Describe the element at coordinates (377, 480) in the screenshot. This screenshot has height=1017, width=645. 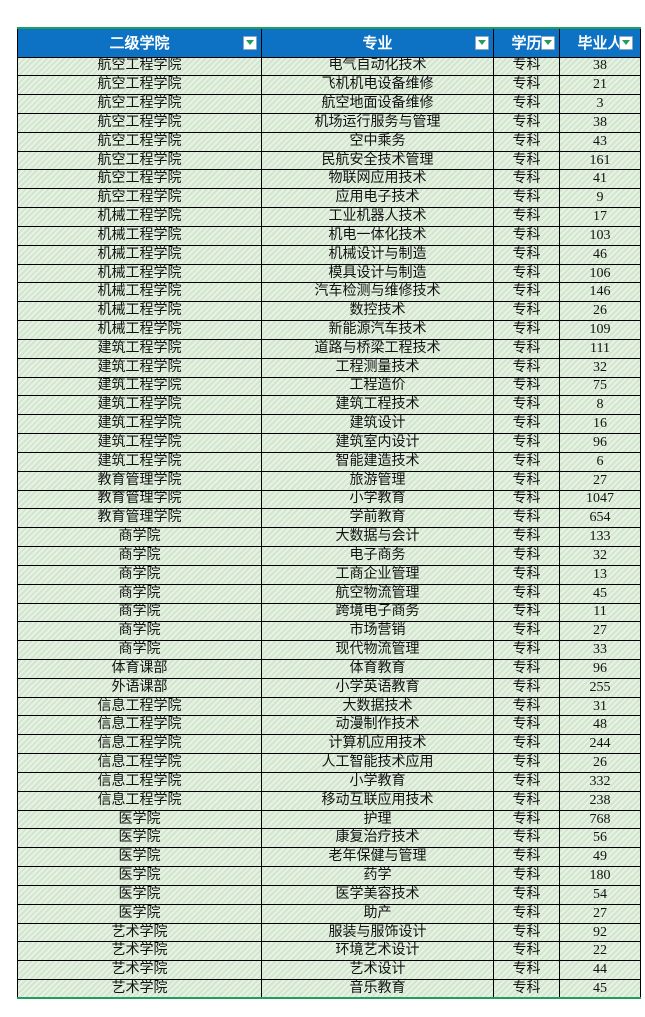
I see `cell-major: 旅游管理` at that location.